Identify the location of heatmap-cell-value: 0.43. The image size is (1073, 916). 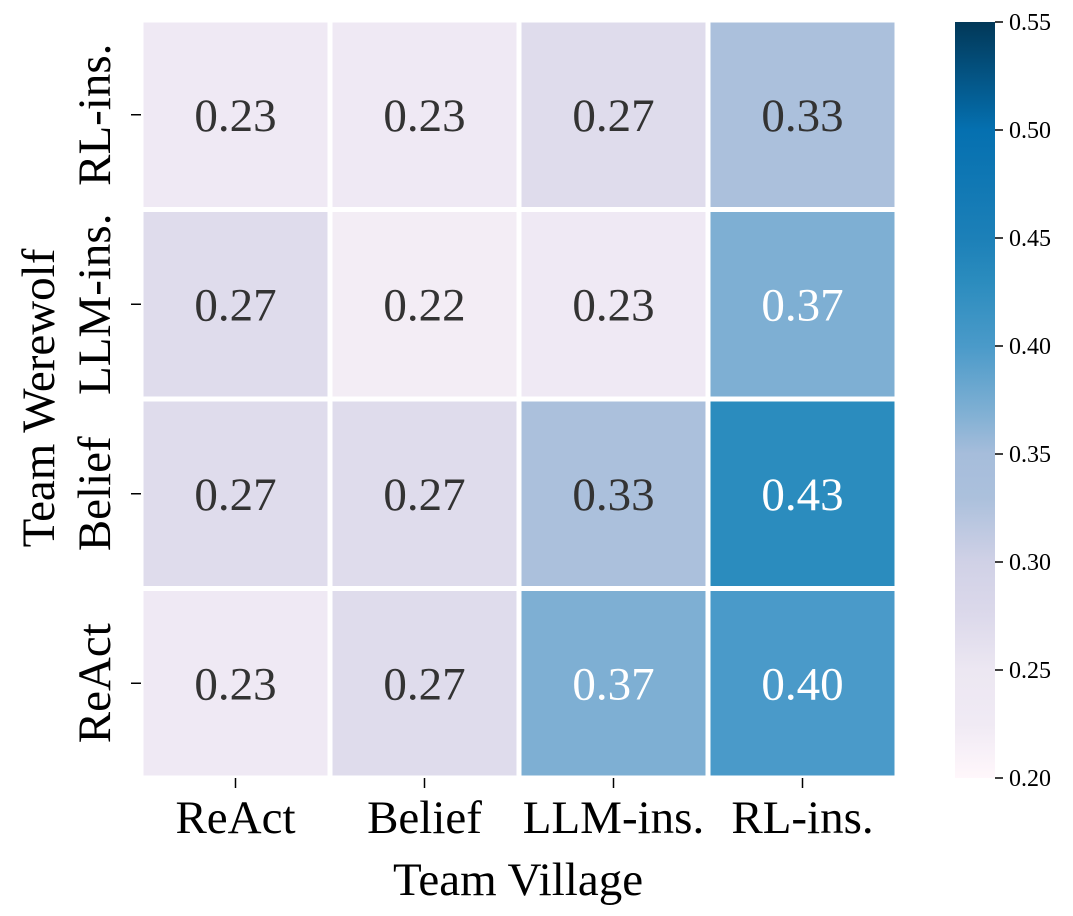
(802, 495).